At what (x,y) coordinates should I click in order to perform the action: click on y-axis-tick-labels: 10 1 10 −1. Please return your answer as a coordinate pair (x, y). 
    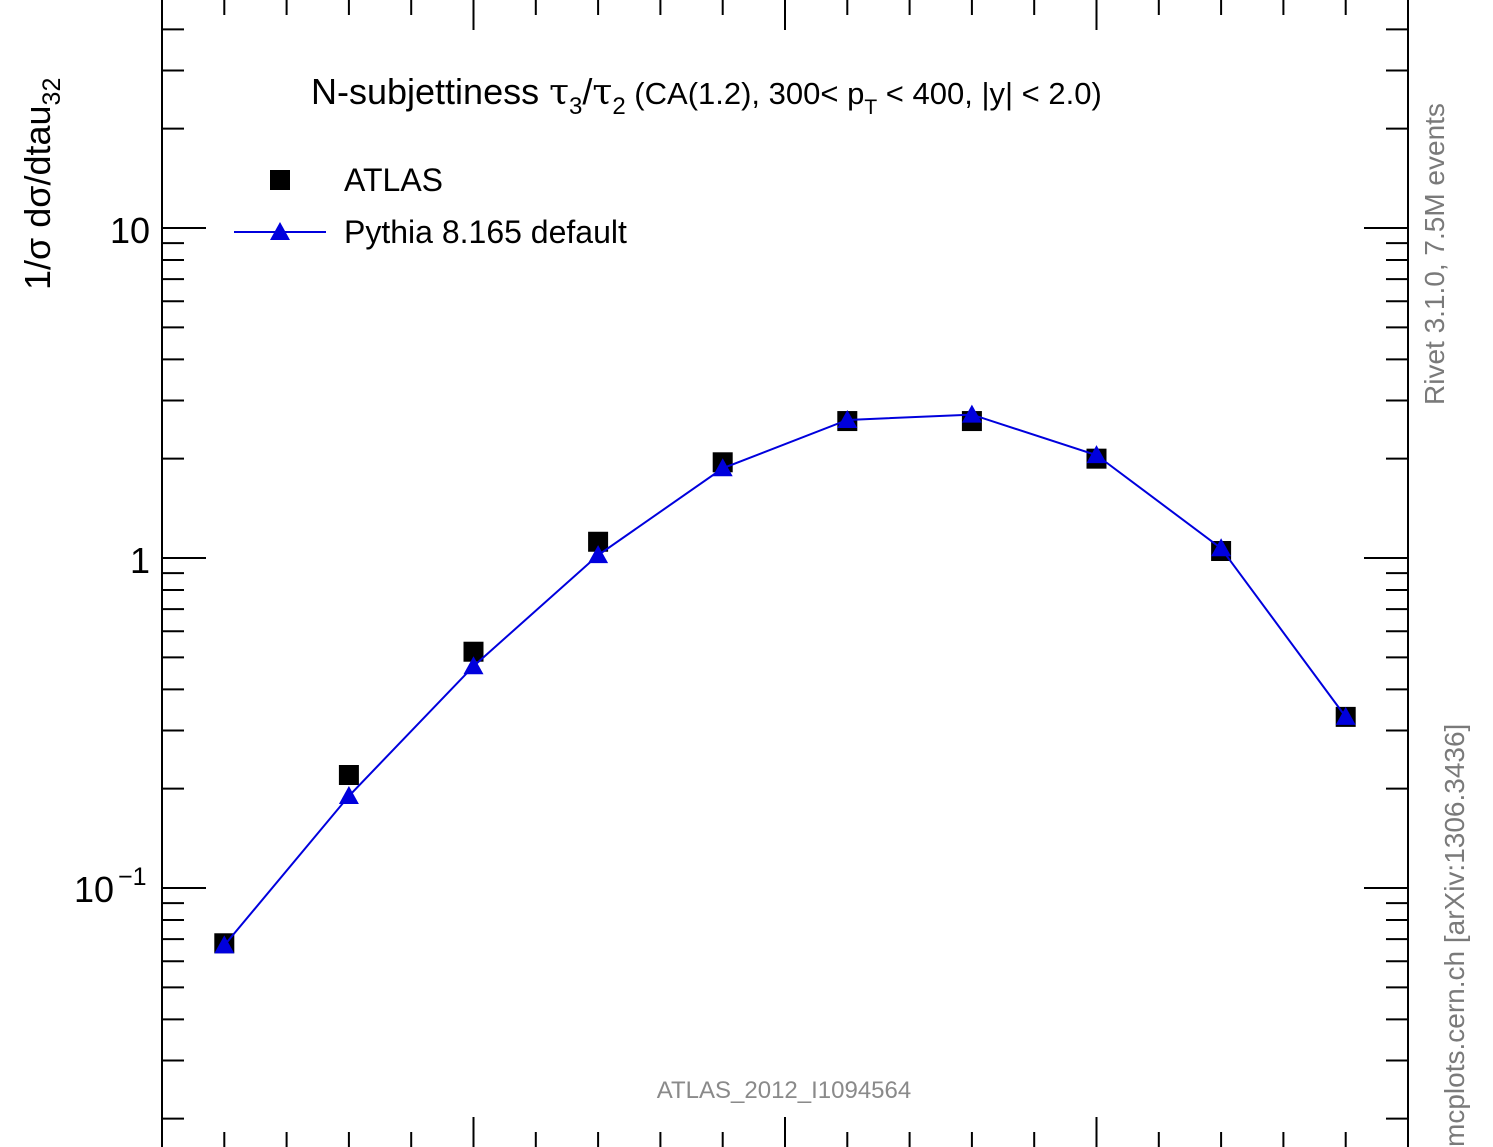
    Looking at the image, I should click on (112, 560).